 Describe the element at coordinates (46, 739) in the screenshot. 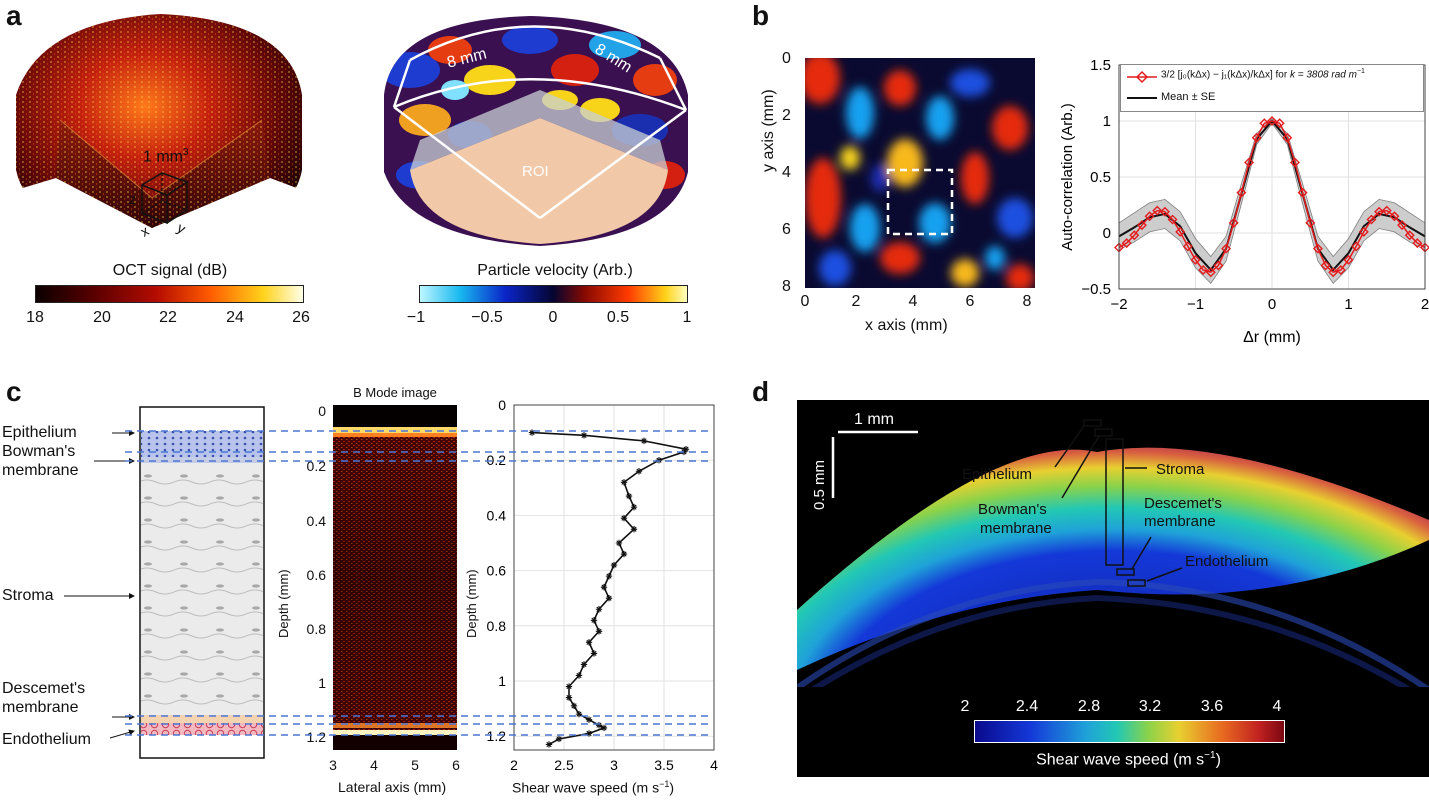

I see `layer-label-endothelium: Endothelium` at that location.